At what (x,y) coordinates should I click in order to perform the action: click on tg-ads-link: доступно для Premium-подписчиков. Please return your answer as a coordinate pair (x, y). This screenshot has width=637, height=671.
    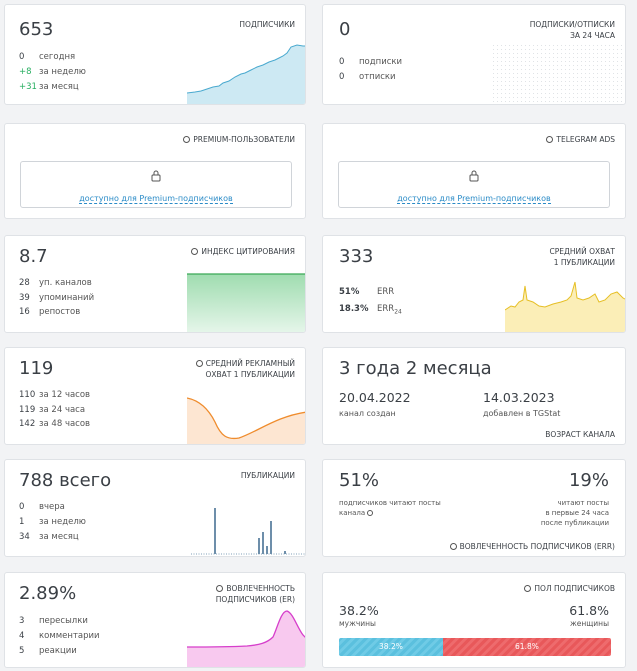
    Looking at the image, I should click on (474, 199).